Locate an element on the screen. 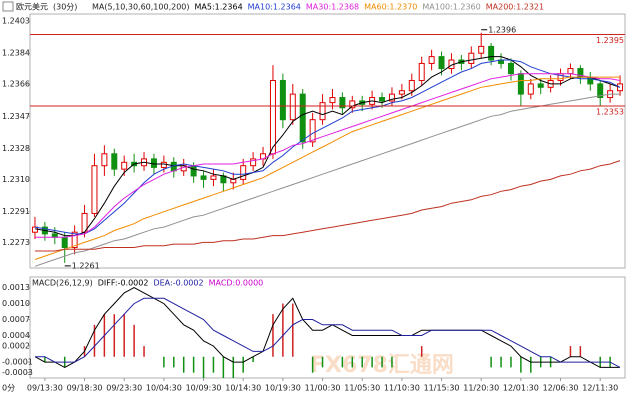  price-line-label: 1.2353 is located at coordinates (610, 112).